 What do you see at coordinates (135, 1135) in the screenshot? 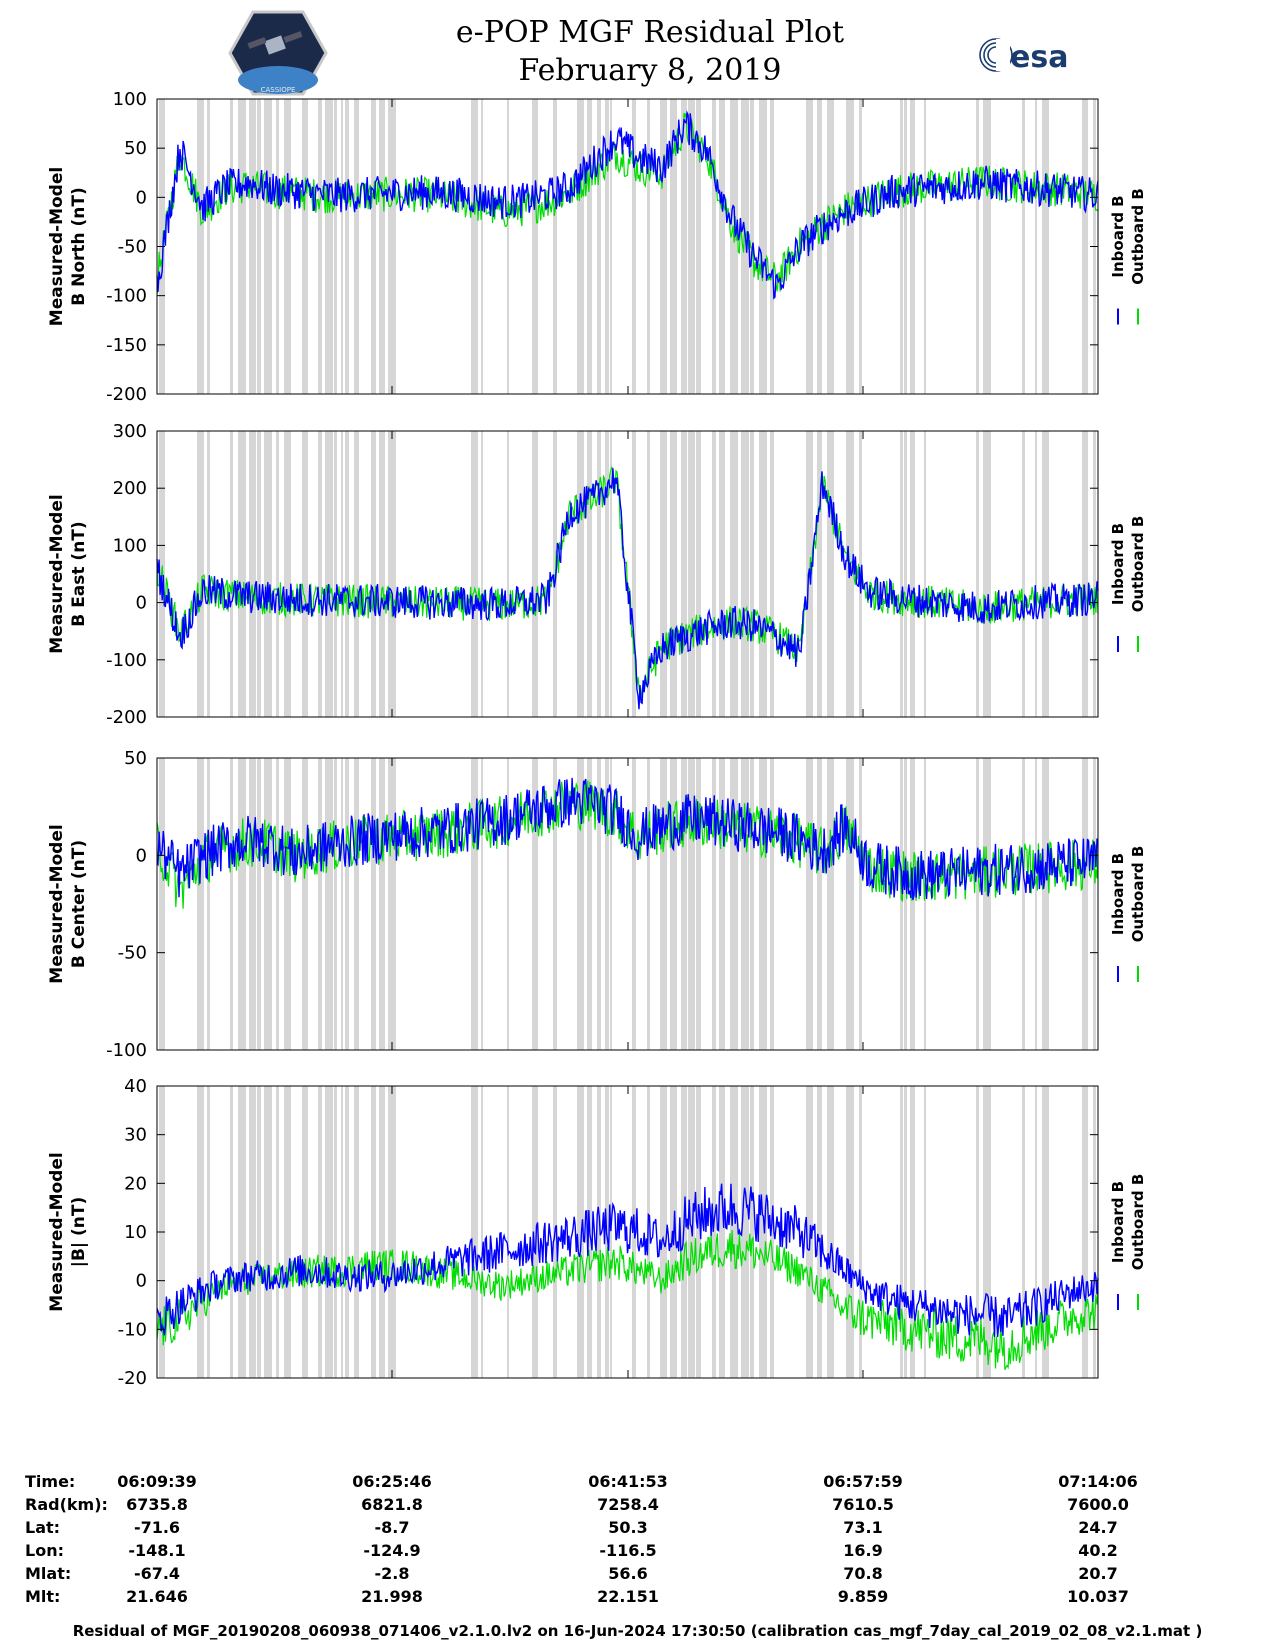
I see `y-tick-label: 30` at bounding box center [135, 1135].